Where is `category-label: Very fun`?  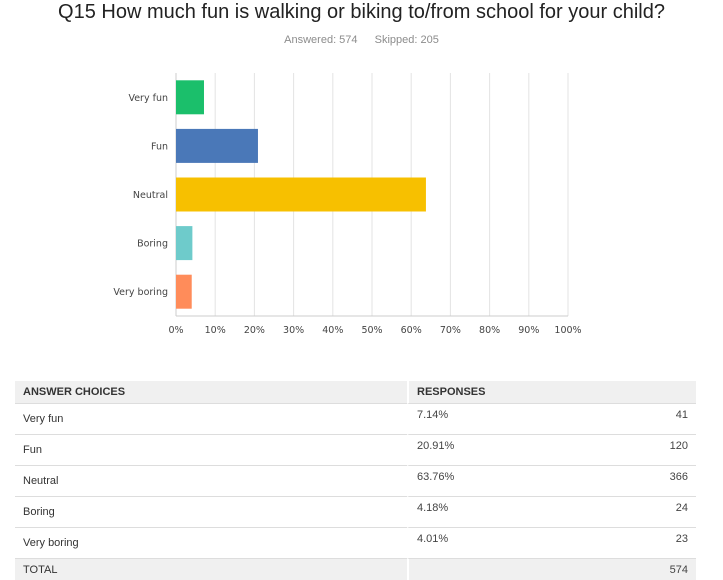 category-label: Very fun is located at coordinates (148, 98).